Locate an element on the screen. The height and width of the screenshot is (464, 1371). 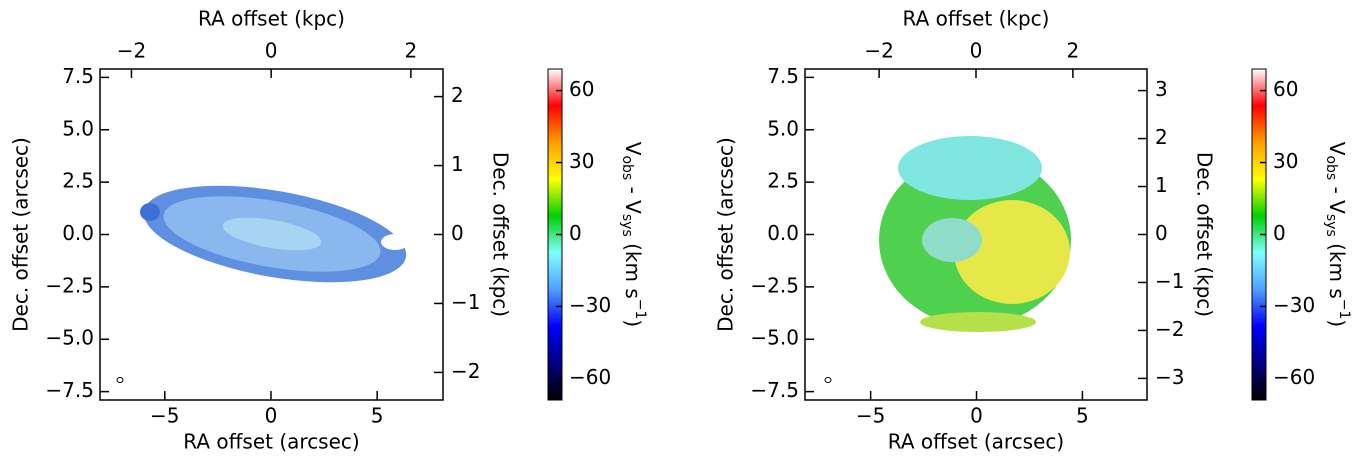
y2-tick-label: −3 is located at coordinates (1169, 377).